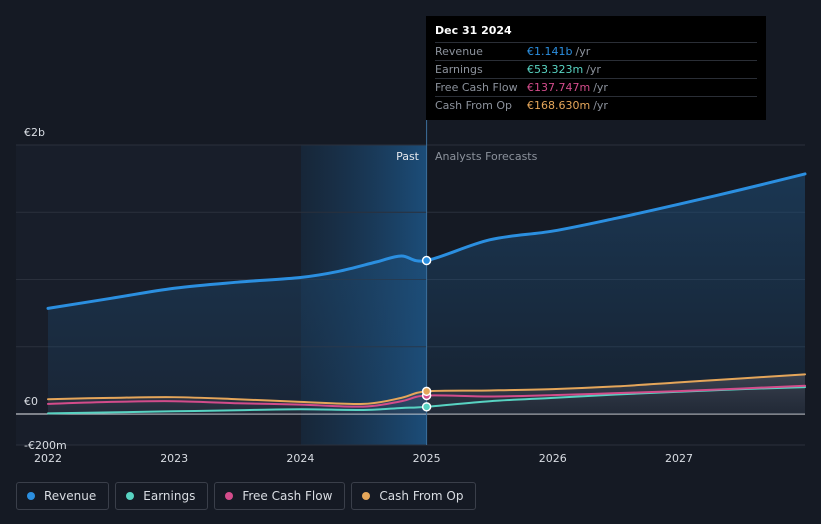  Describe the element at coordinates (459, 51) in the screenshot. I see `tooltip-label: Revenue` at that location.